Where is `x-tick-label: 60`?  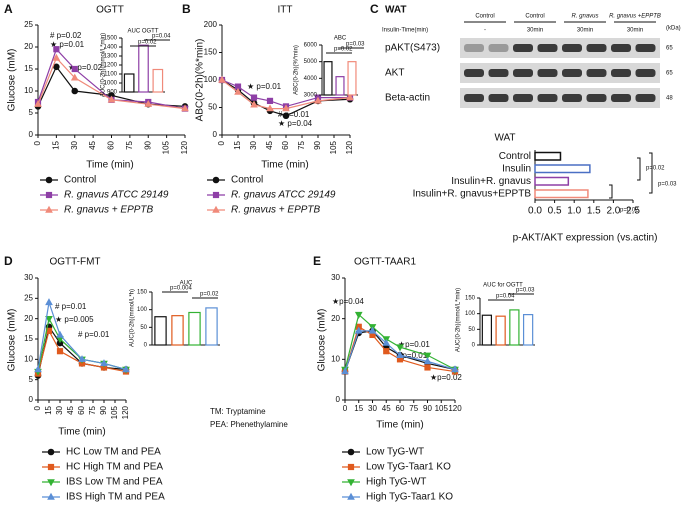
x-tick-label: 60 is located at coordinates (400, 408).